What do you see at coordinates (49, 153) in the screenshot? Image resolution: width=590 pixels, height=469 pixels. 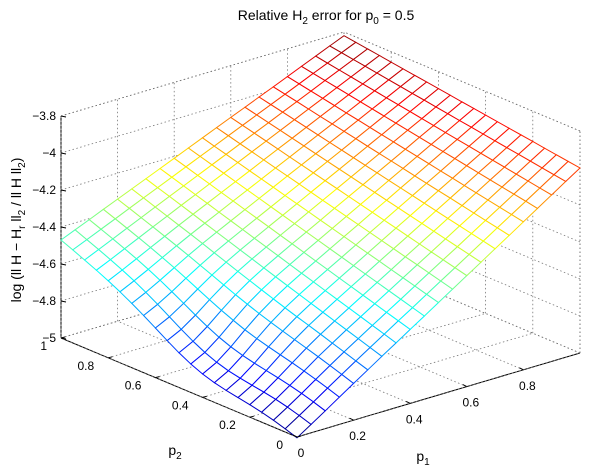 I see `z-tick-label: −4` at bounding box center [49, 153].